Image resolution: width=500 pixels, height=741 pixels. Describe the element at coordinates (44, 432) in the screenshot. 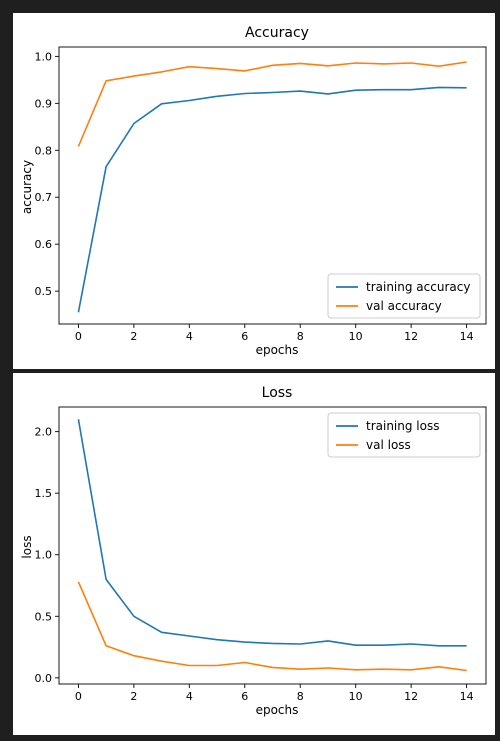

I see `y-tick-label: 2.0` at that location.